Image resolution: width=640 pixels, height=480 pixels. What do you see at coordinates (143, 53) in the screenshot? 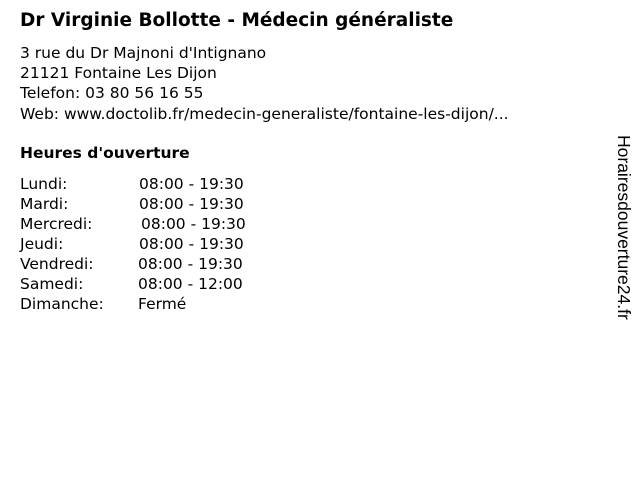
I see `address-street: 3 rue du Dr Majnoni d'Intignano` at bounding box center [143, 53].